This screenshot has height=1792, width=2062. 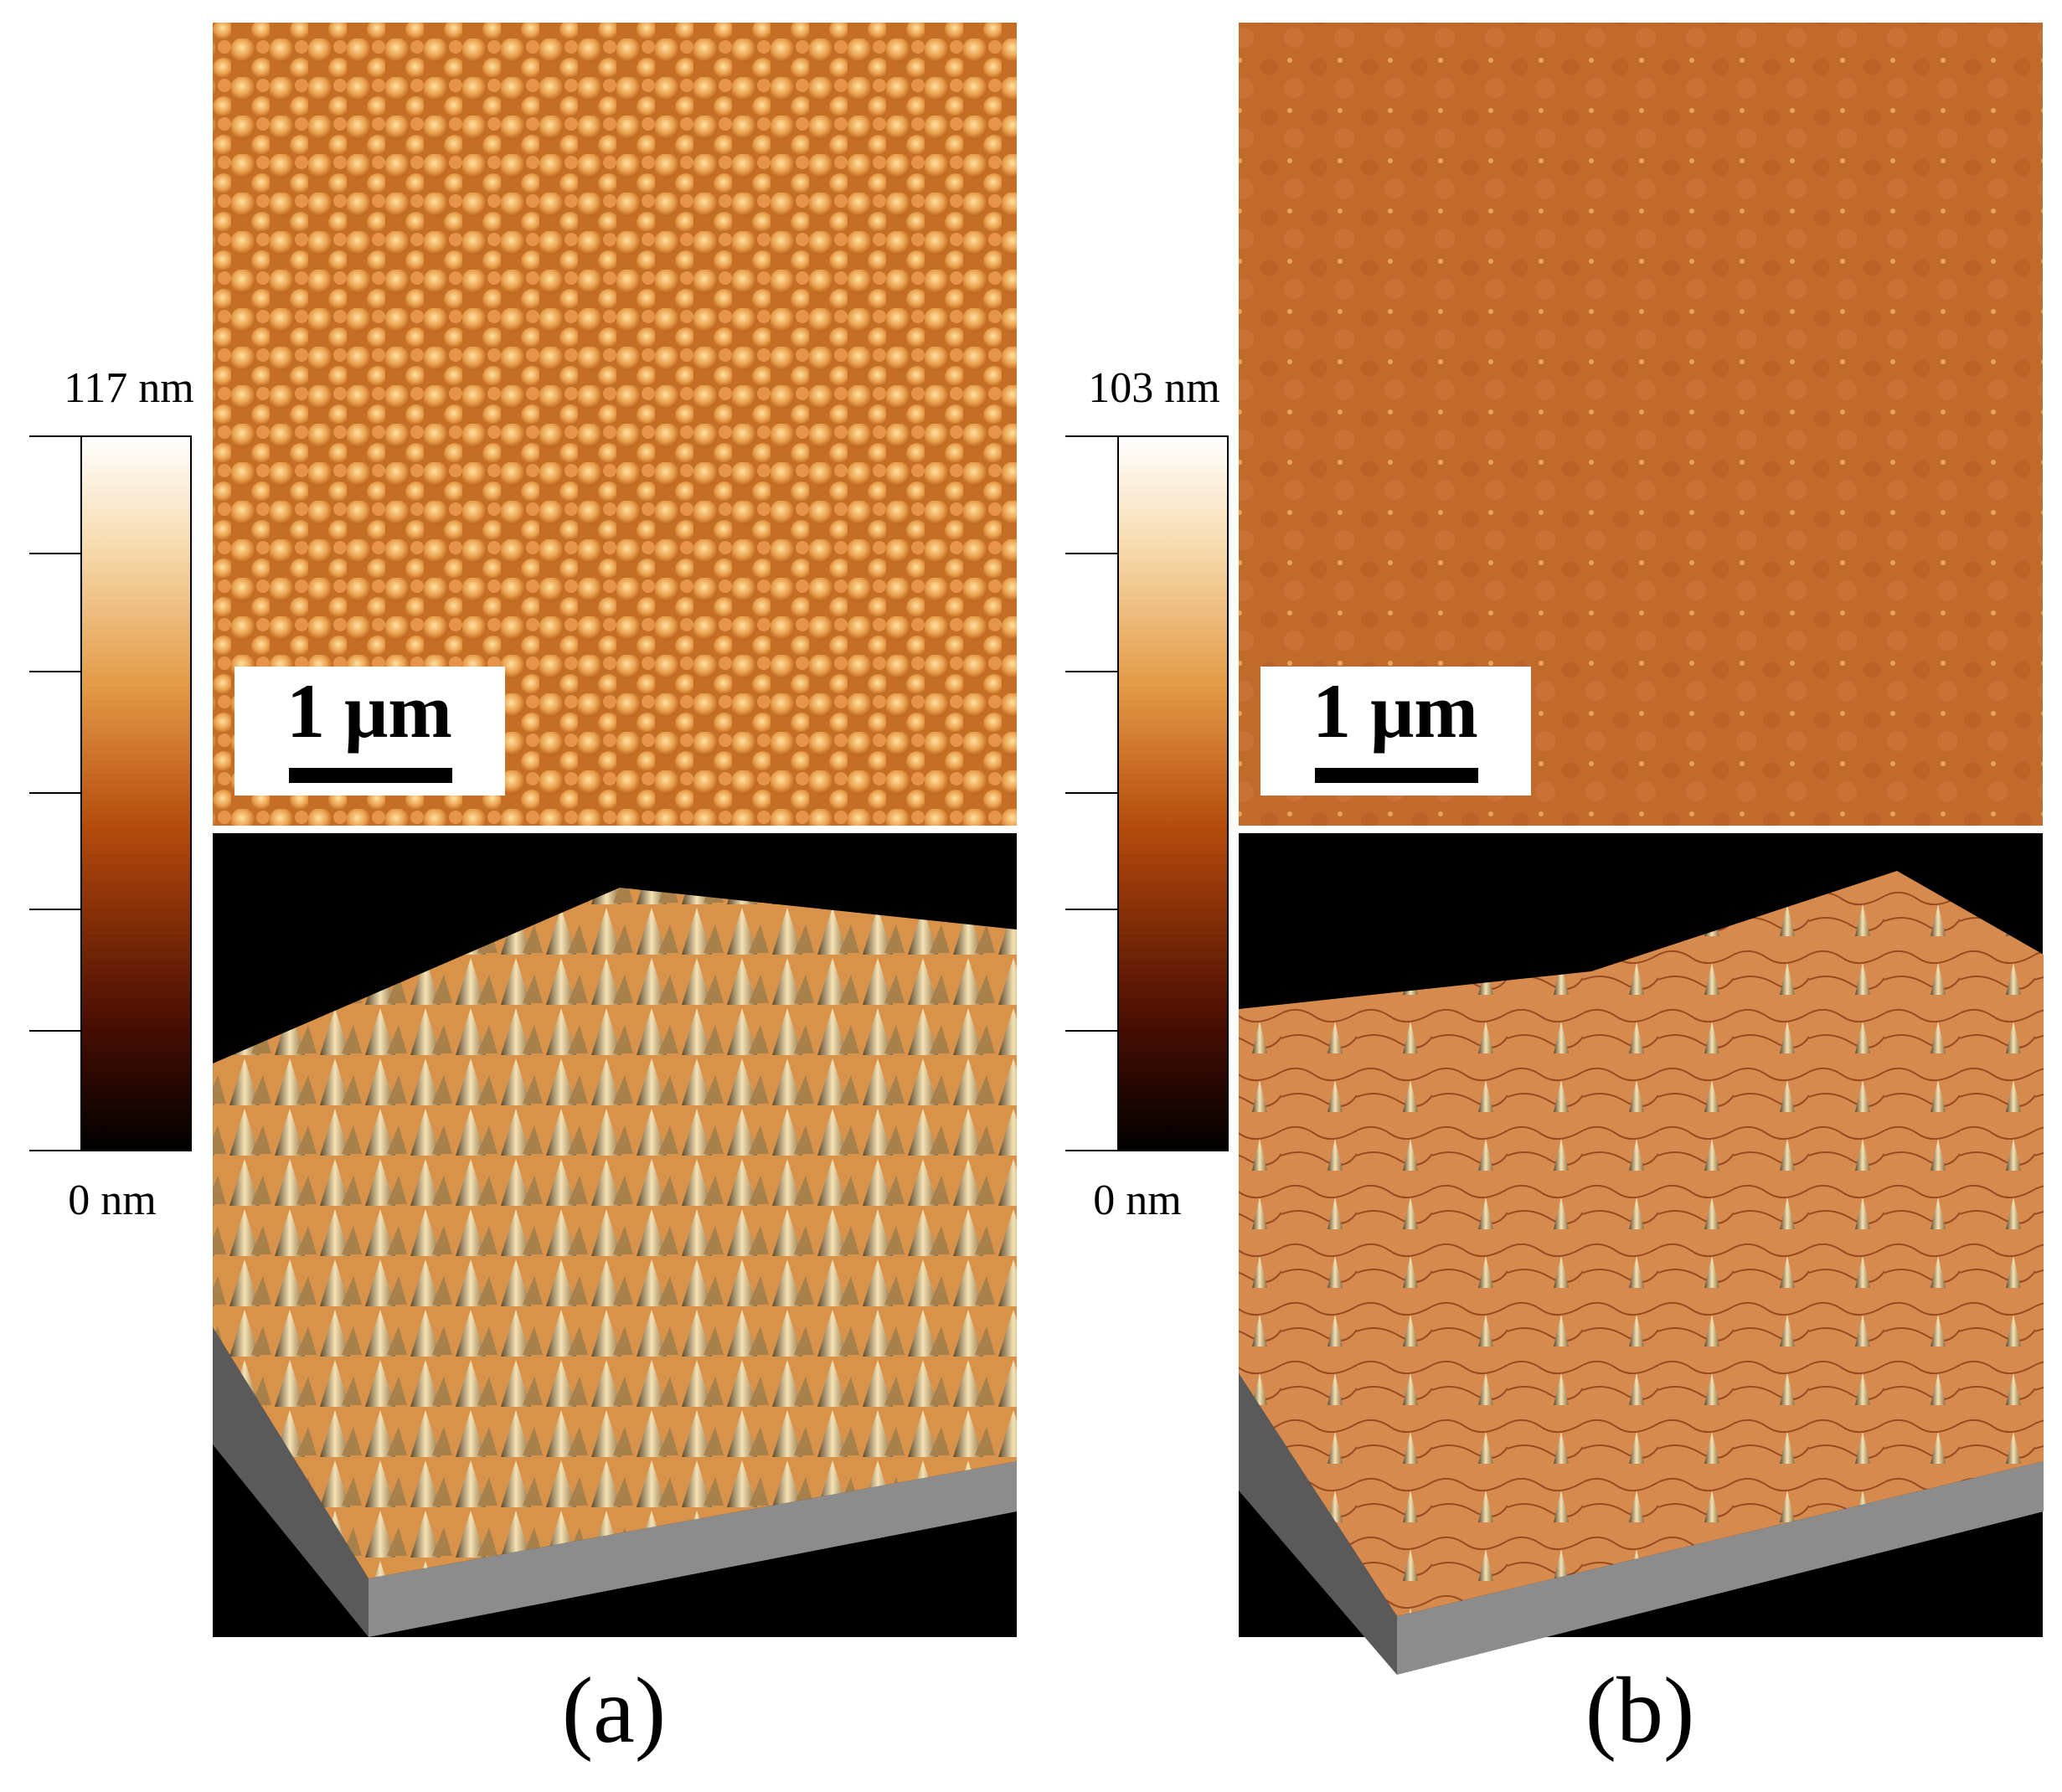 I want to click on panel-caption: (b), so click(x=1640, y=1711).